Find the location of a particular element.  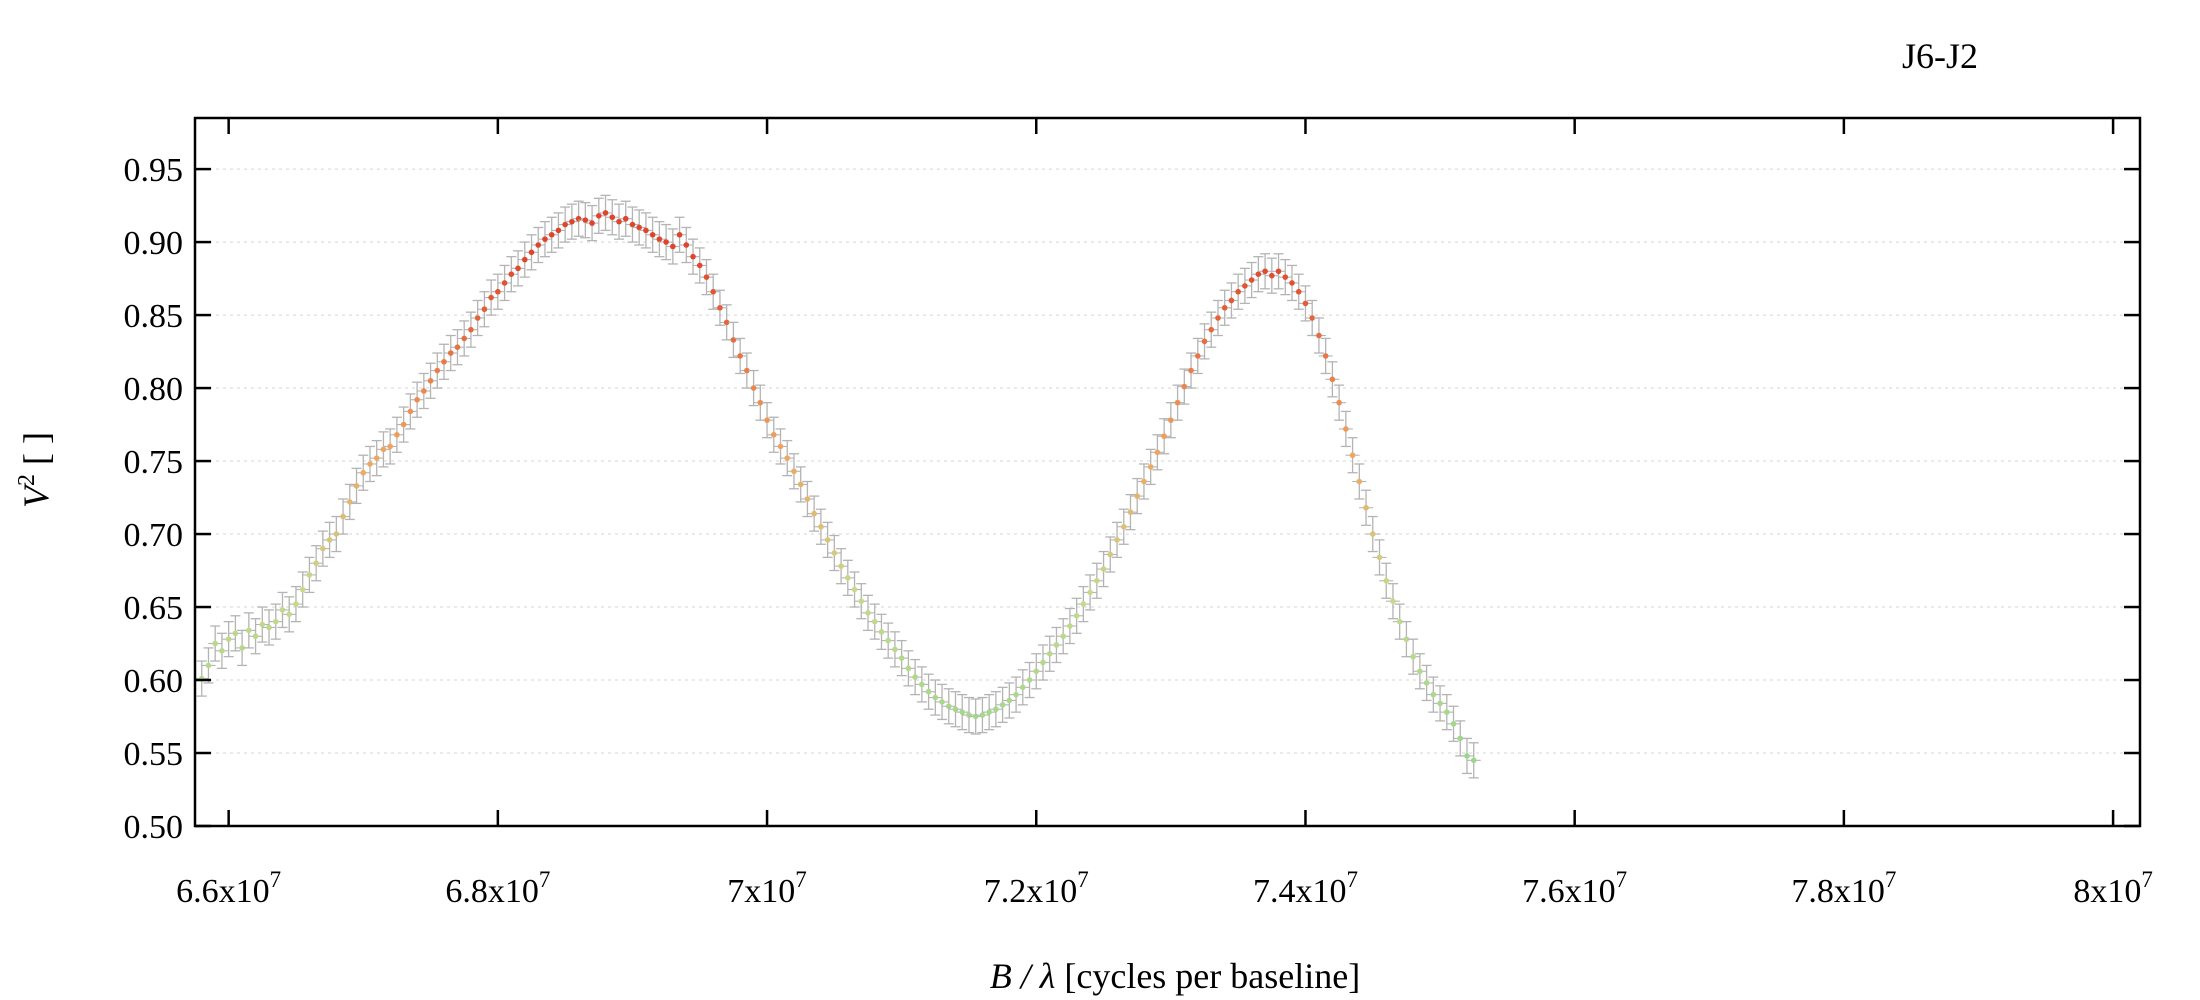

y-tick-label: 0.80 is located at coordinates (154, 389).